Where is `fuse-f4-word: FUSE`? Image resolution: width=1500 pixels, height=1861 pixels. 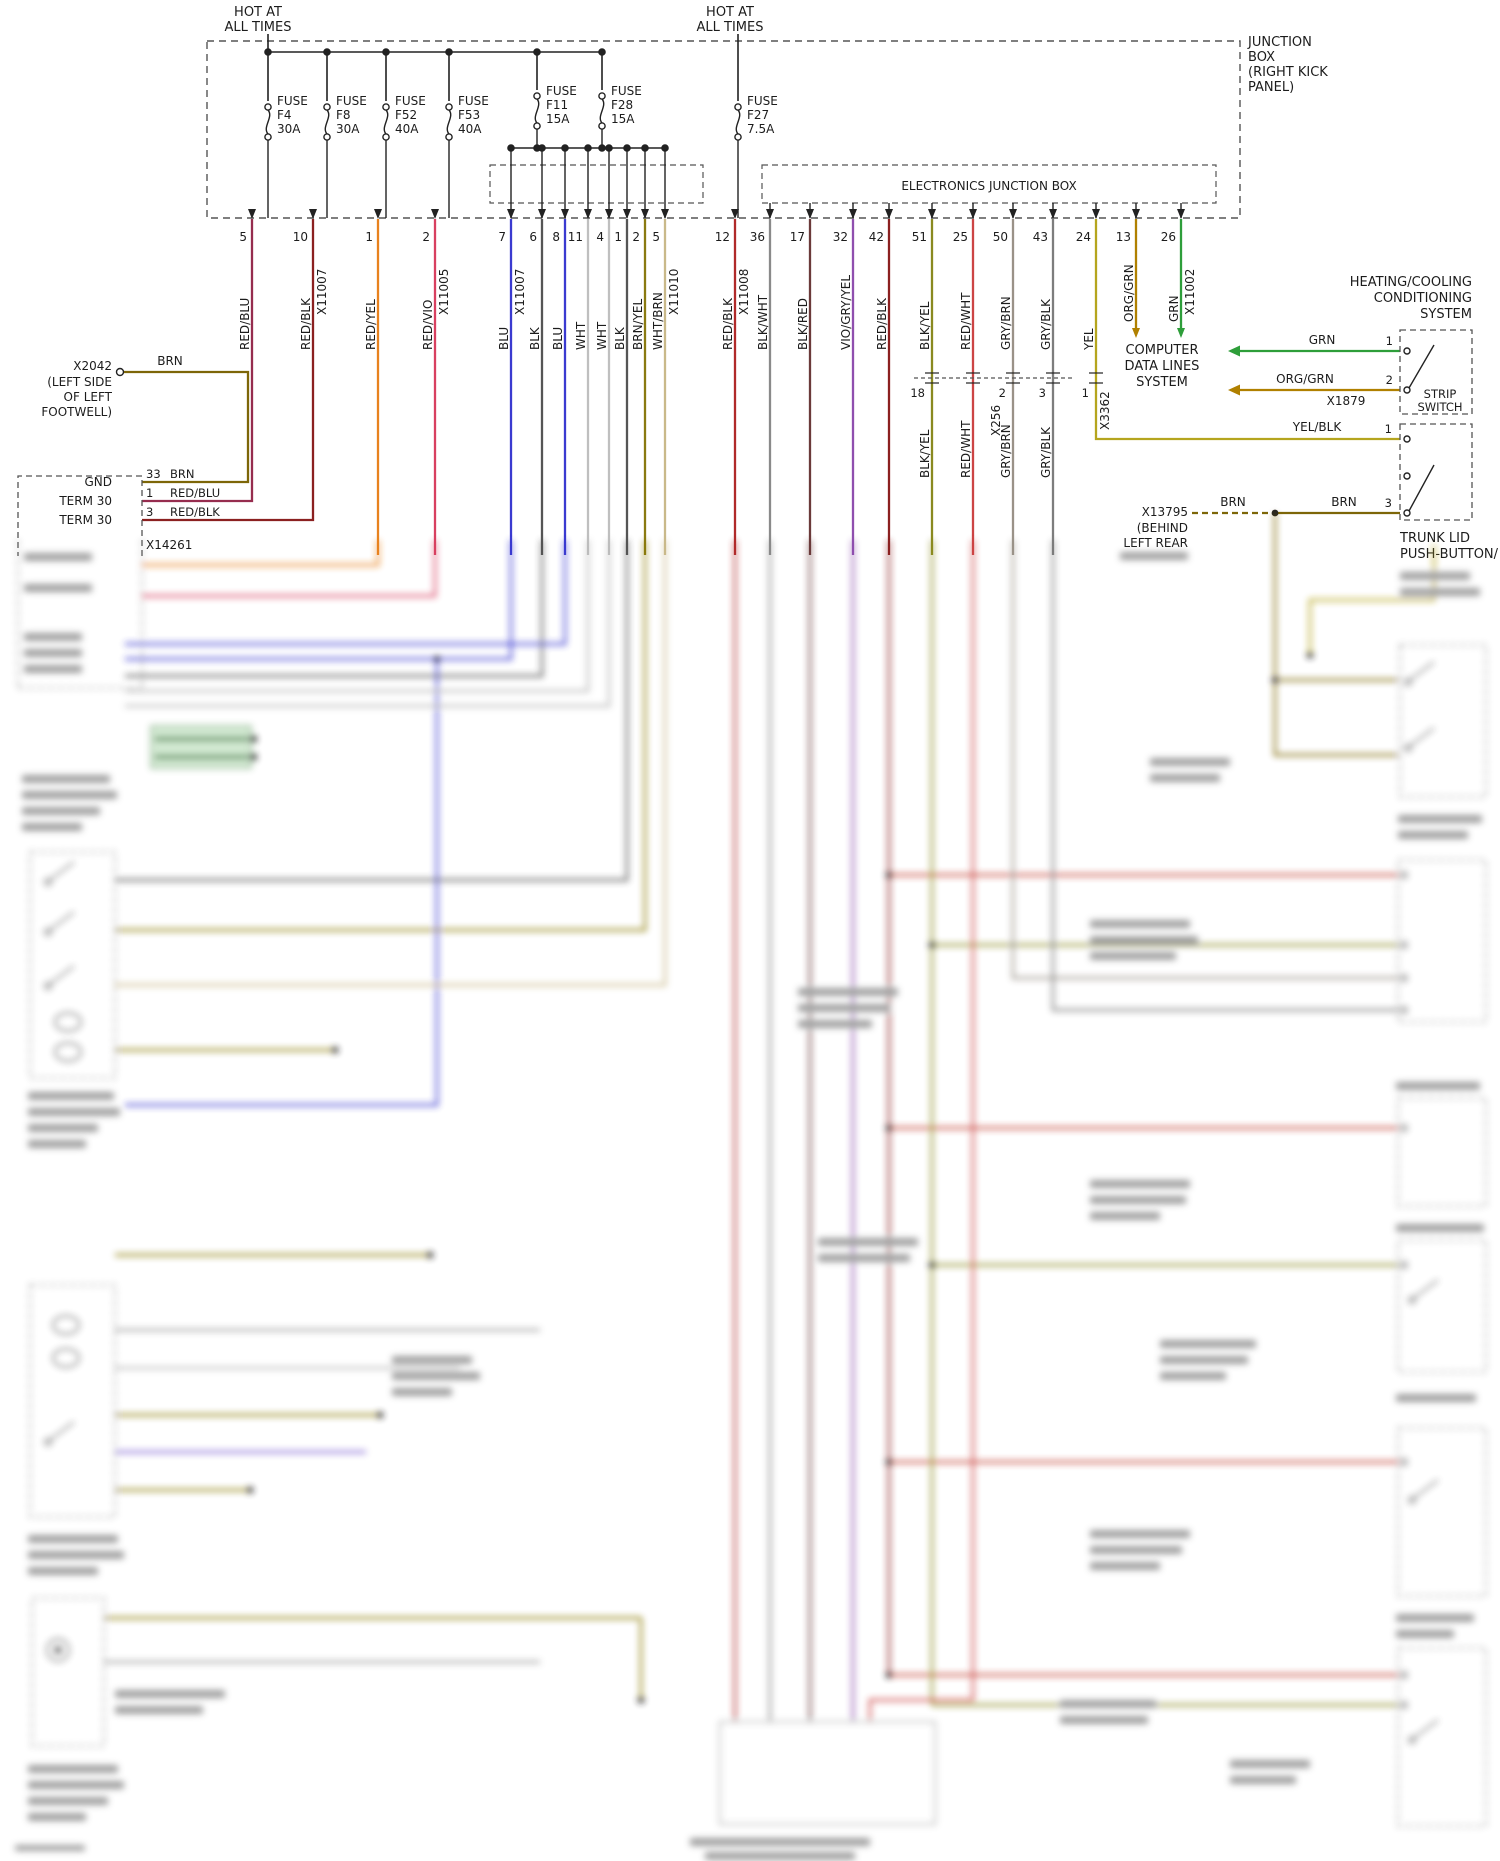
fuse-f4-word: FUSE is located at coordinates (292, 101).